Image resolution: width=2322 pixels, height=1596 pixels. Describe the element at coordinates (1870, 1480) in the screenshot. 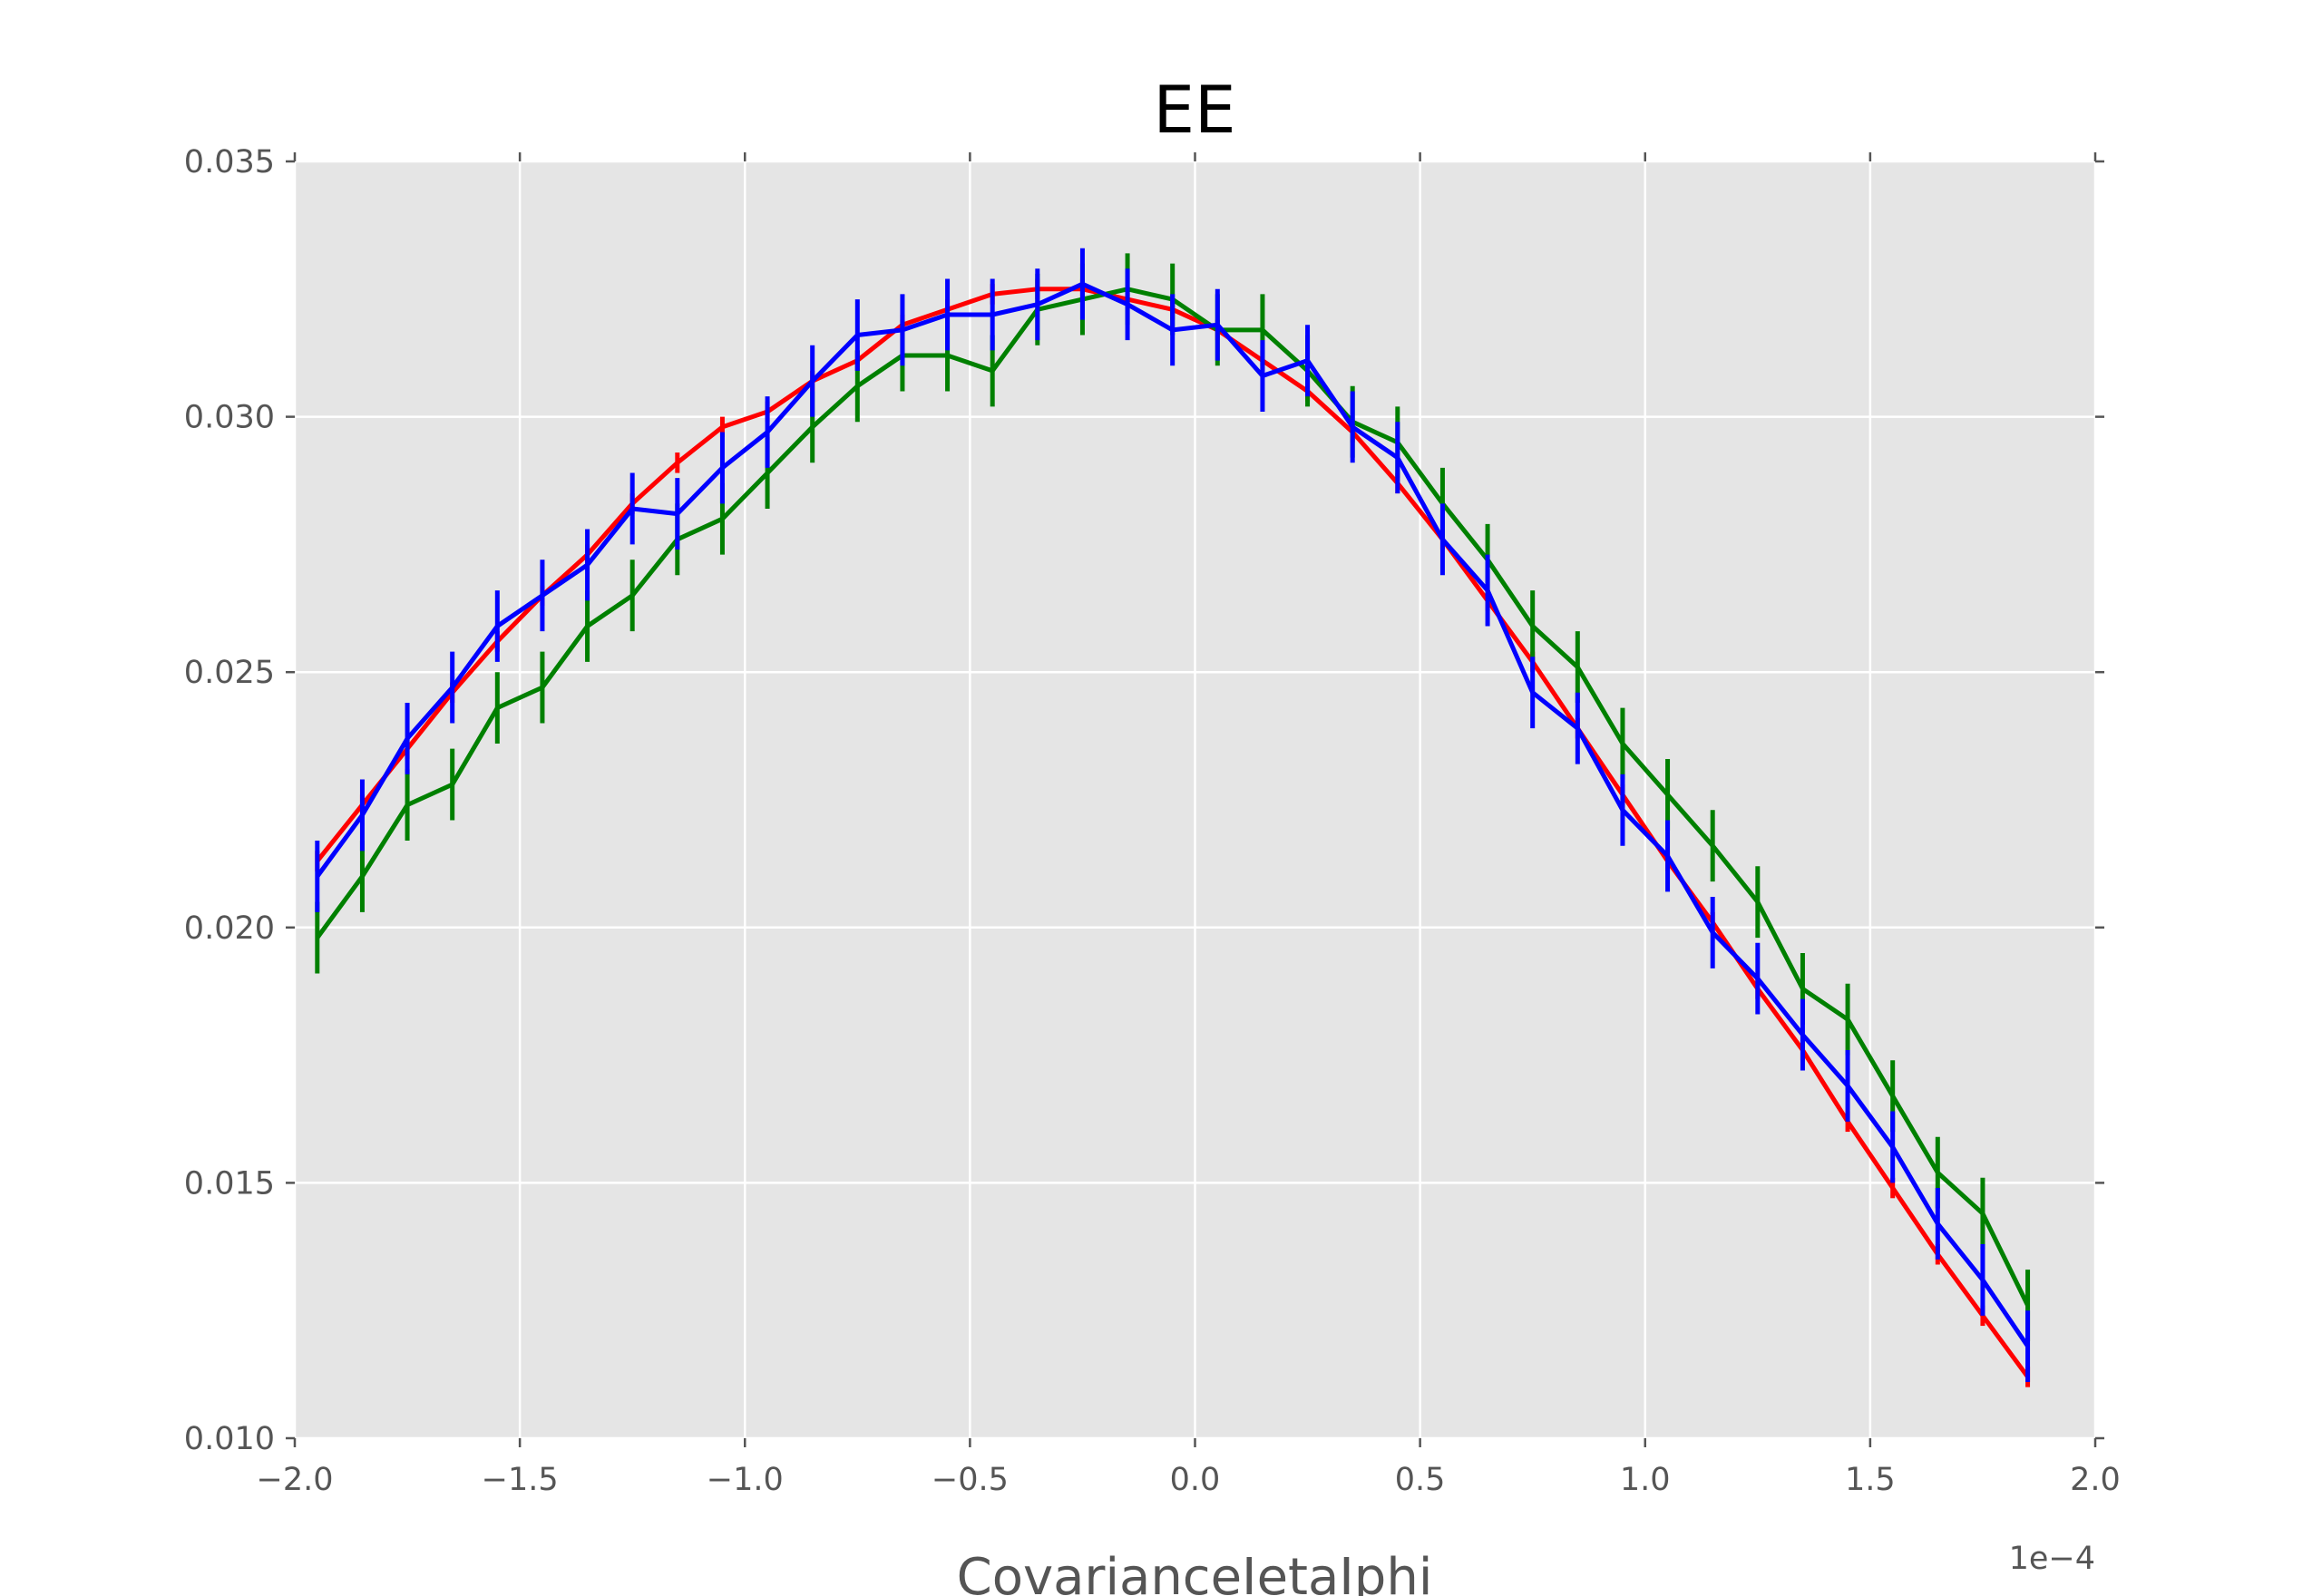

I see `x-tick-label: 1.5` at that location.